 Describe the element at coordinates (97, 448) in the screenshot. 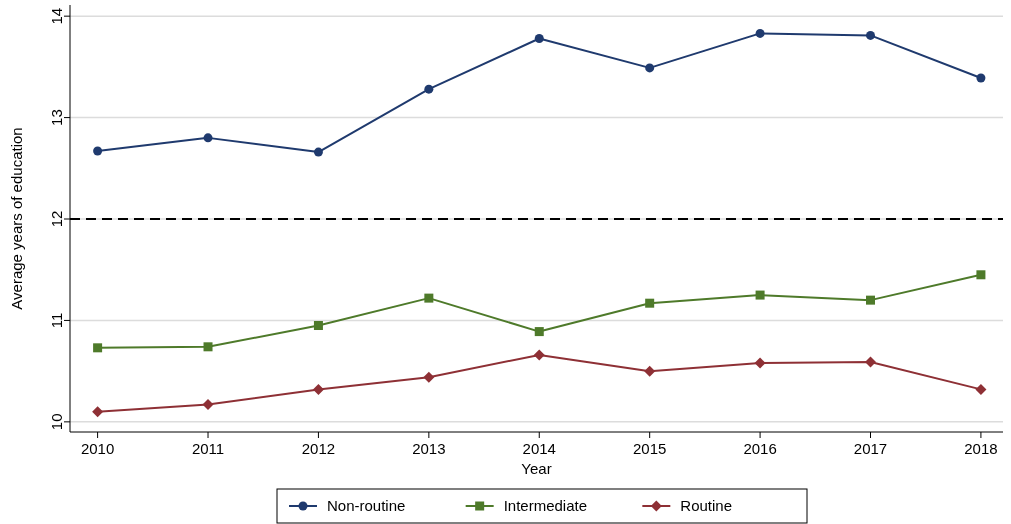

I see `x-tick-label: 2010` at that location.